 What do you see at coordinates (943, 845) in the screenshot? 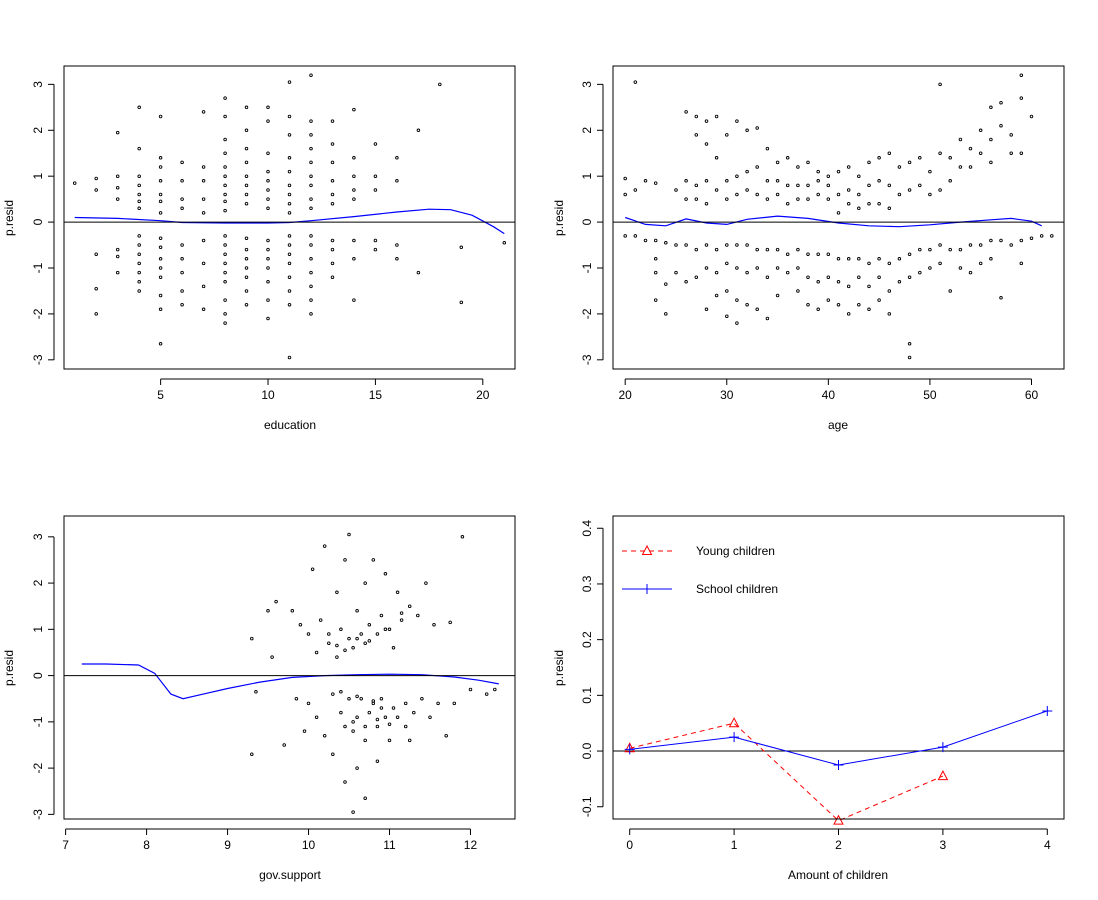
I see `p4-x-tick-label: 3` at bounding box center [943, 845].